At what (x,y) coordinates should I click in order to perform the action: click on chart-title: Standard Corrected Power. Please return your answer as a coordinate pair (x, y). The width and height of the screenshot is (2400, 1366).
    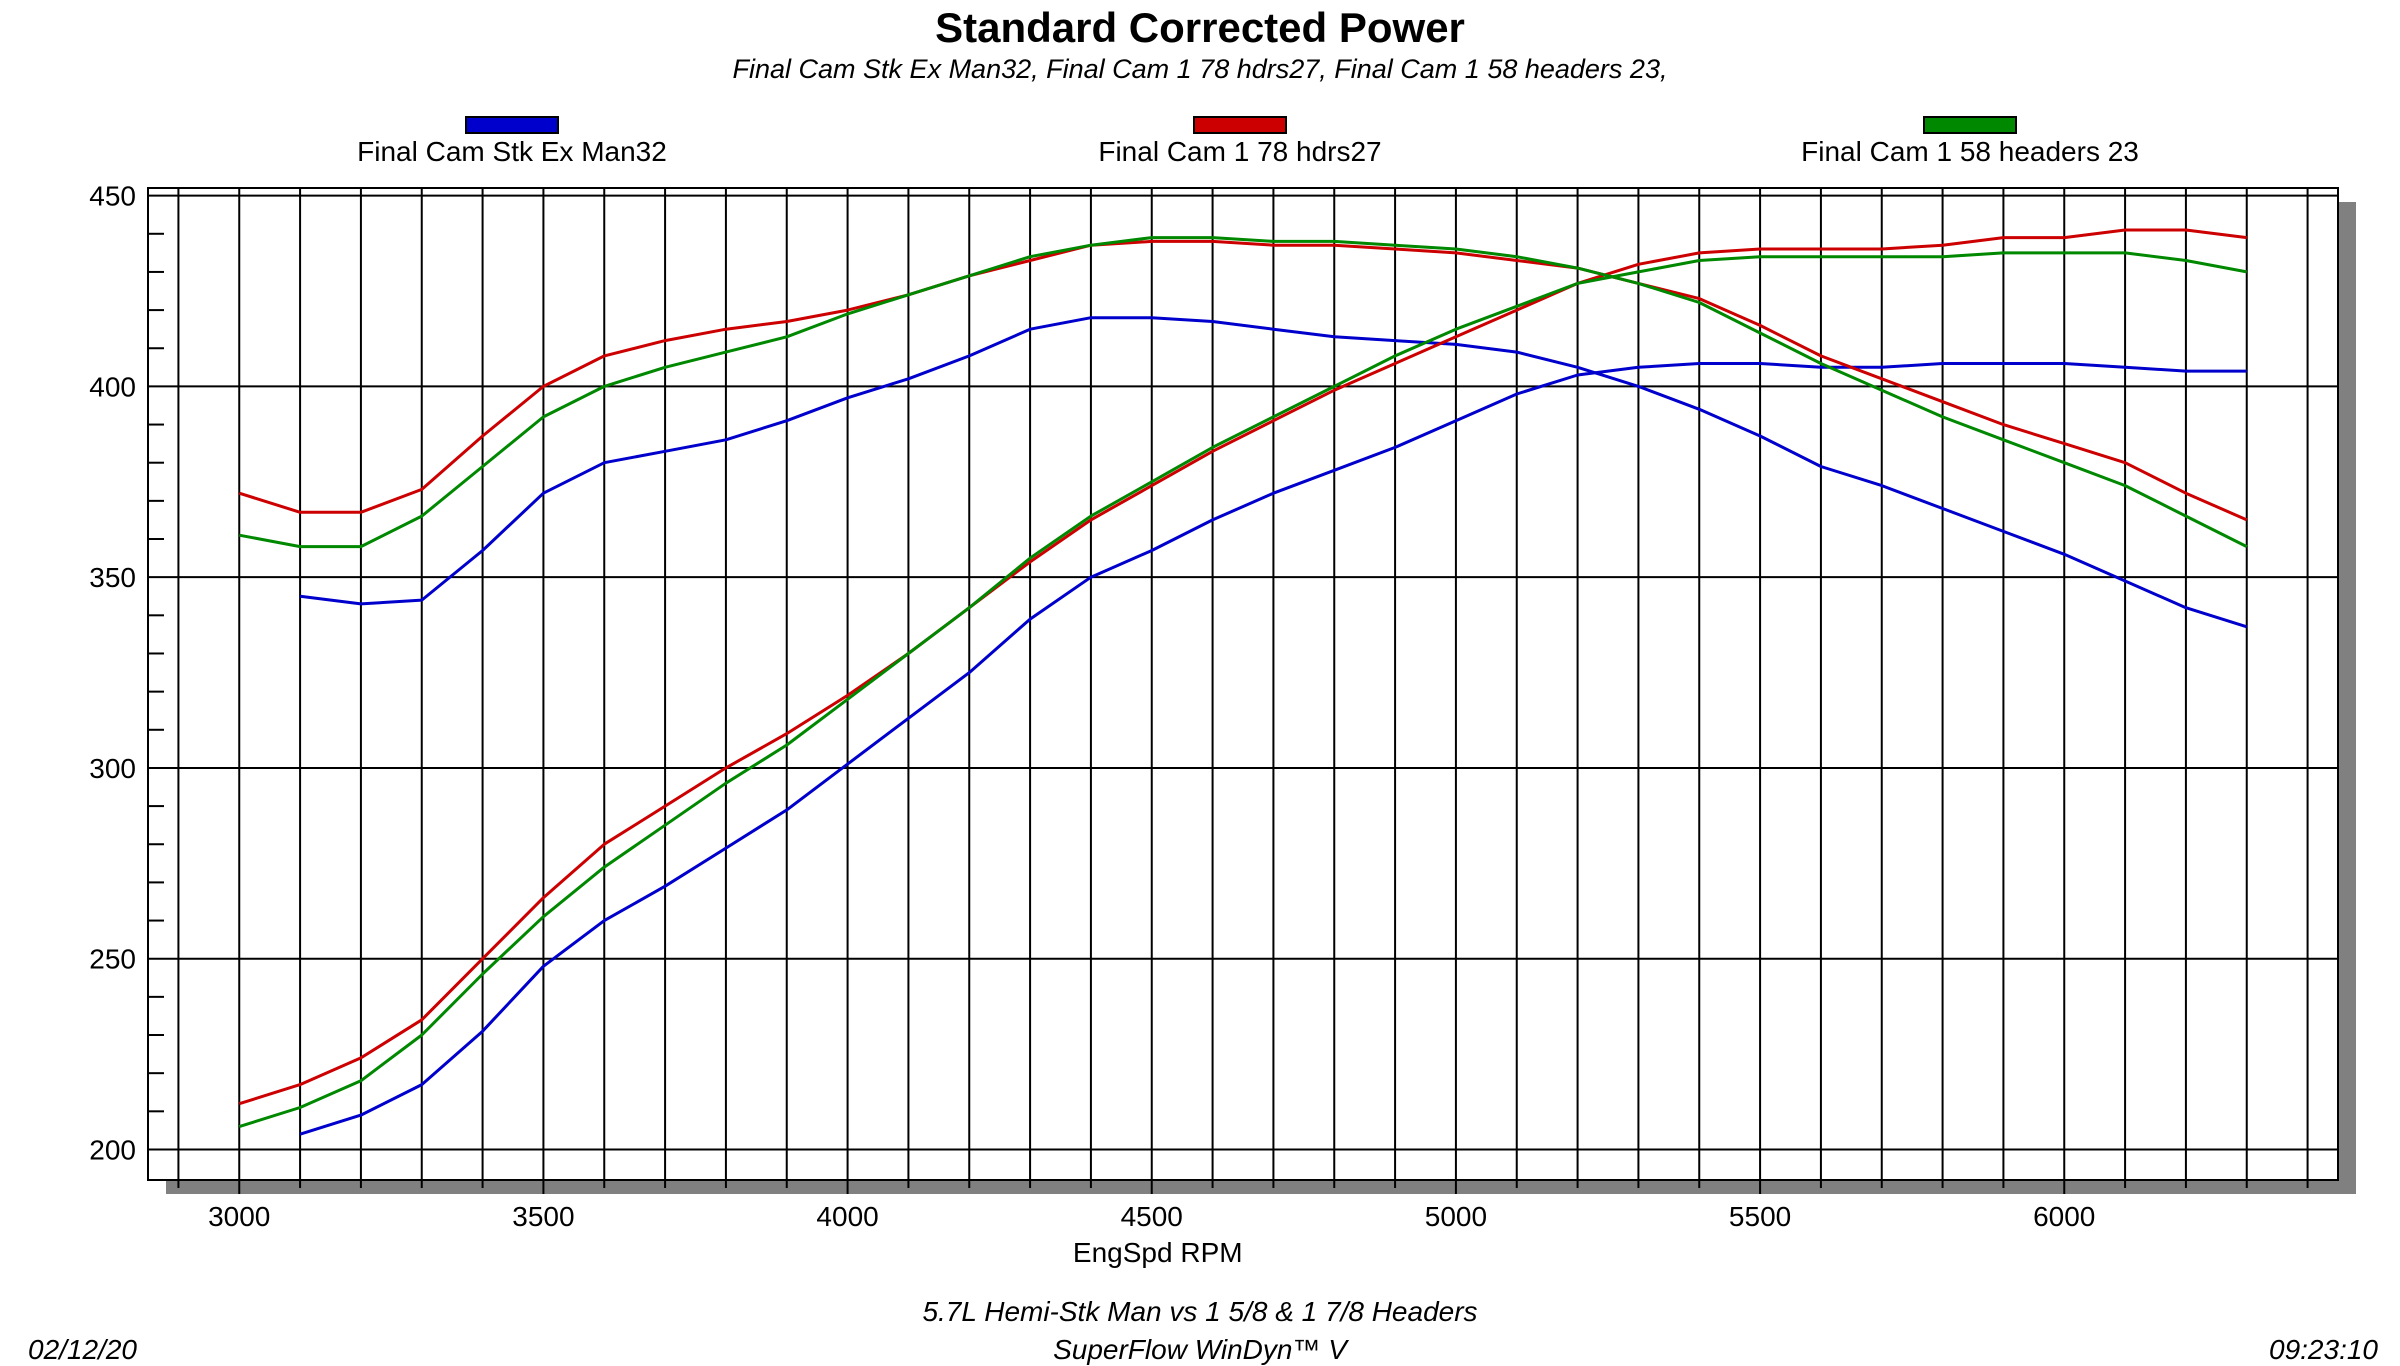
    Looking at the image, I should click on (1200, 27).